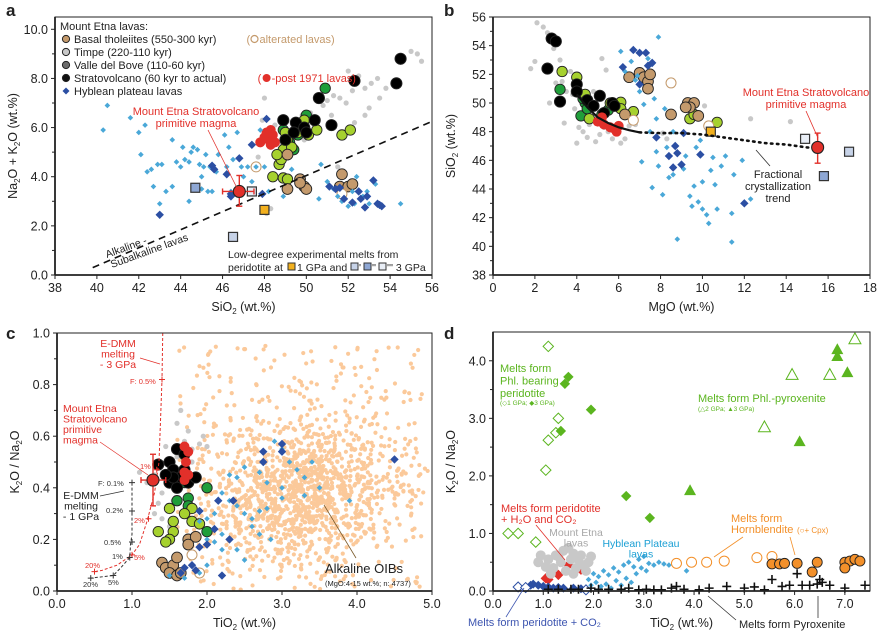 The image size is (877, 638). I want to click on legend-label: Hyblean plateau lavas, so click(128, 92).